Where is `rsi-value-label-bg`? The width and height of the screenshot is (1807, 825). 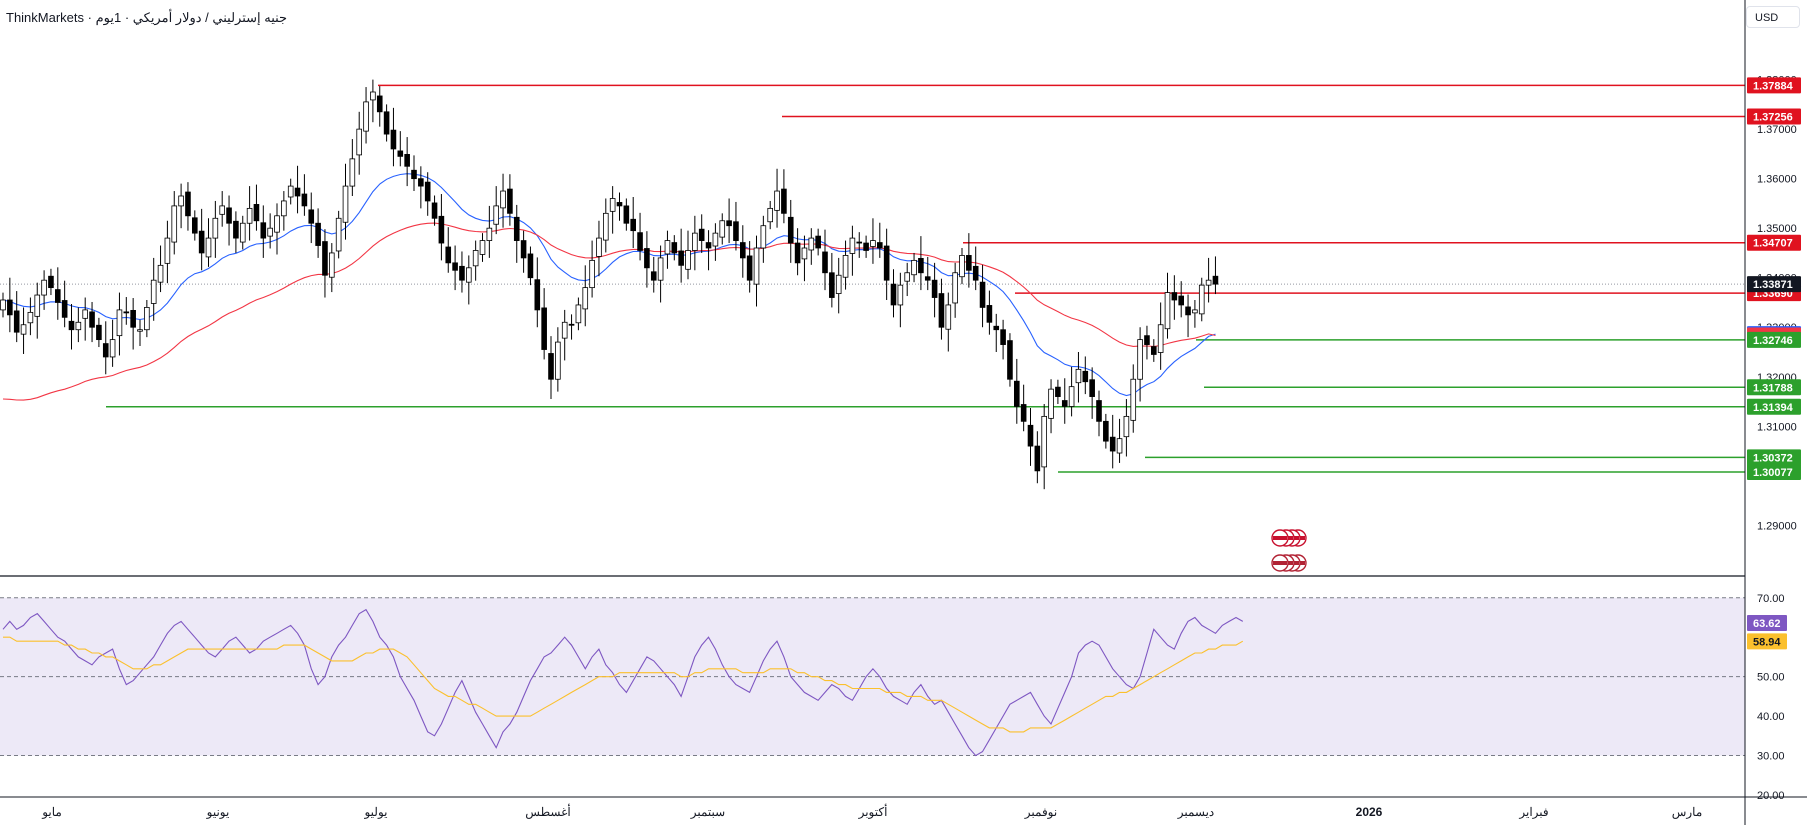 rsi-value-label-bg is located at coordinates (1767, 622).